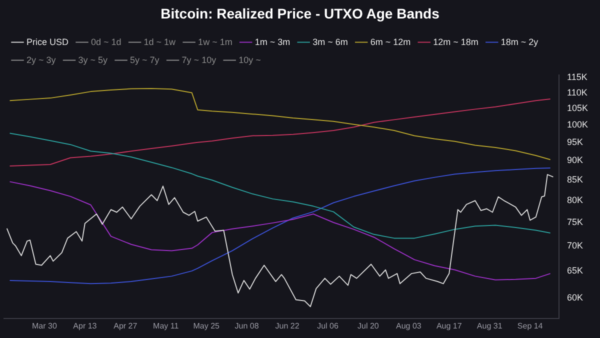 This screenshot has height=338, width=600. Describe the element at coordinates (41, 59) in the screenshot. I see `legend-label: 2y ~ 3y` at that location.